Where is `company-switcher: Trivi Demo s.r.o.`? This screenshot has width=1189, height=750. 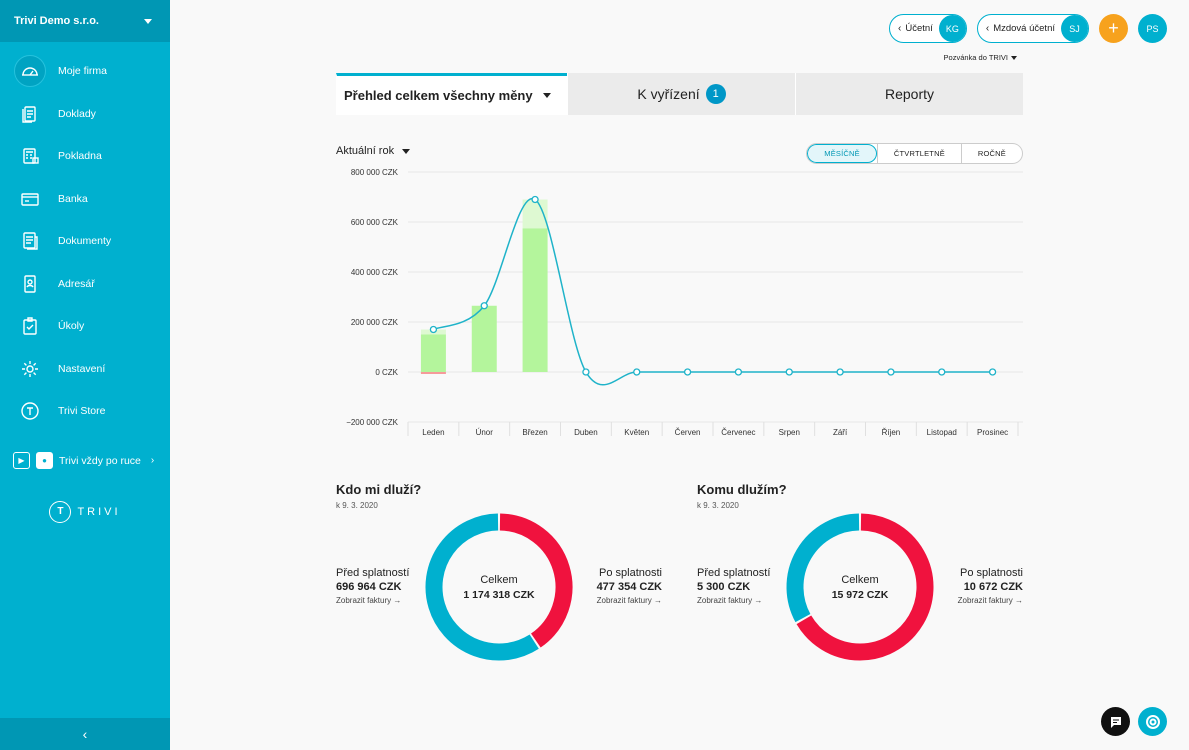
company-switcher: Trivi Demo s.r.o. is located at coordinates (85, 21).